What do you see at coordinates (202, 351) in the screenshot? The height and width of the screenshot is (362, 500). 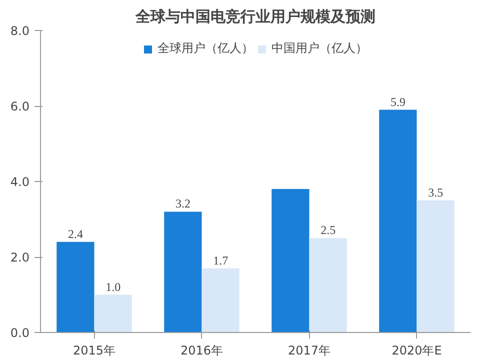 I see `x-tick-label: 2016年` at bounding box center [202, 351].